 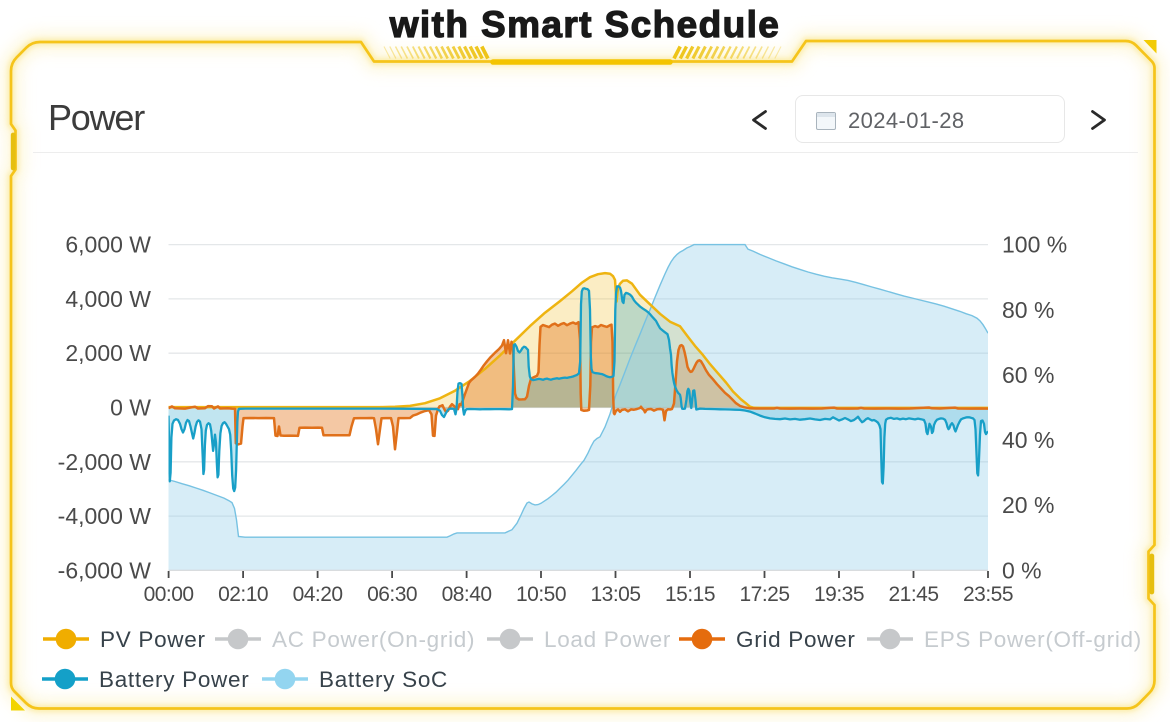 I want to click on svg-text: Load Power, so click(x=607, y=639).